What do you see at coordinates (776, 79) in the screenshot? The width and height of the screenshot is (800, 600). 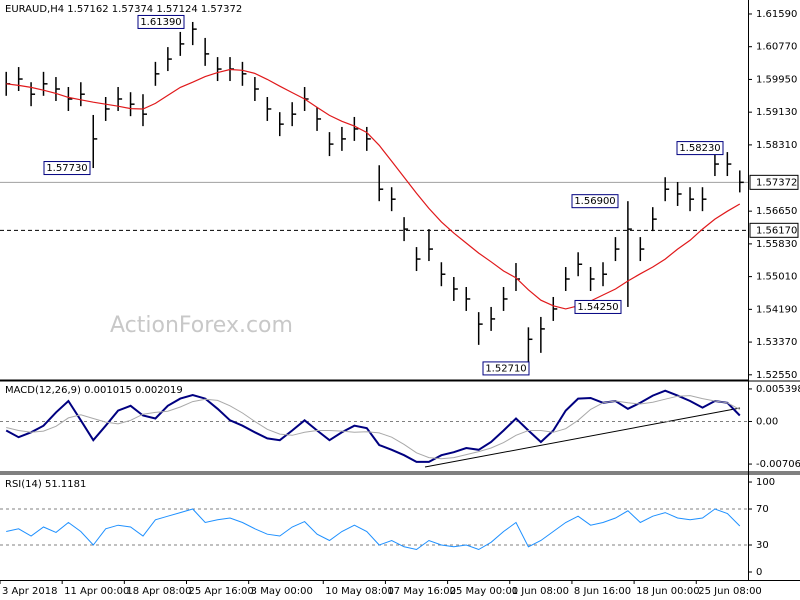 I see `y-tick-label: 1.59950` at bounding box center [776, 79].